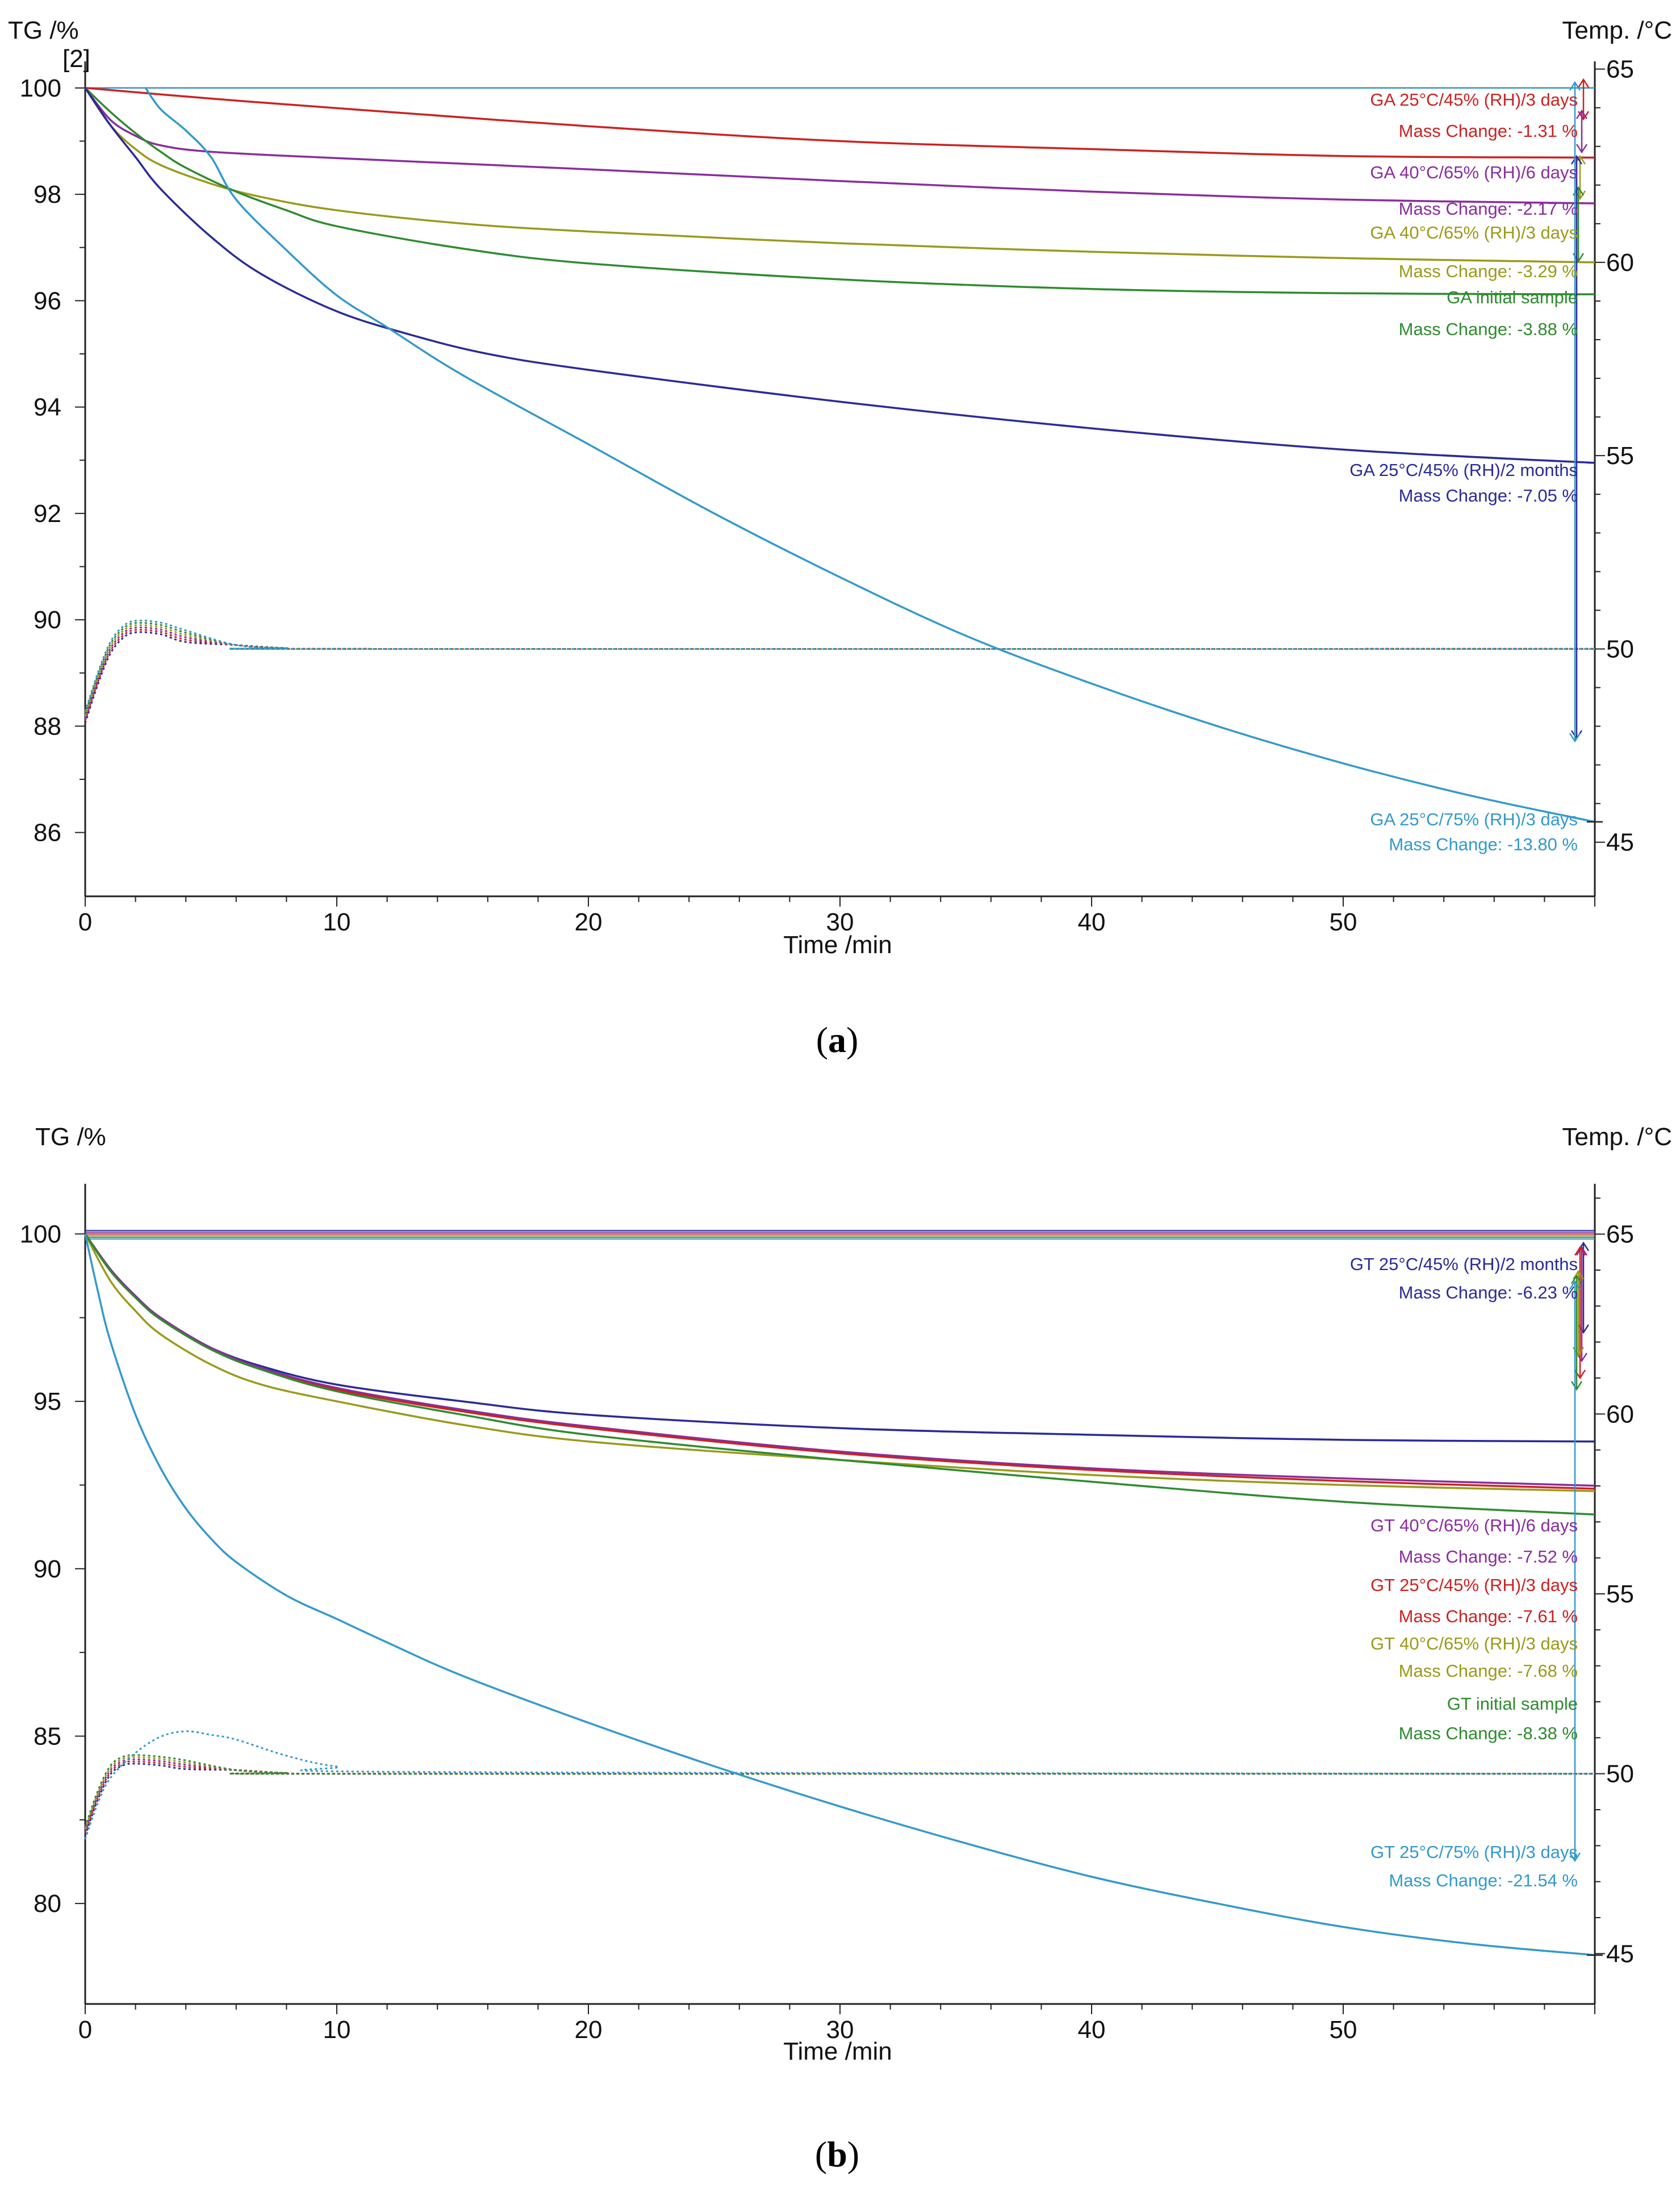 The image size is (1680, 2188). Describe the element at coordinates (1488, 1616) in the screenshot. I see `annotation-mass-change: Mass Change: -7.61 %` at that location.